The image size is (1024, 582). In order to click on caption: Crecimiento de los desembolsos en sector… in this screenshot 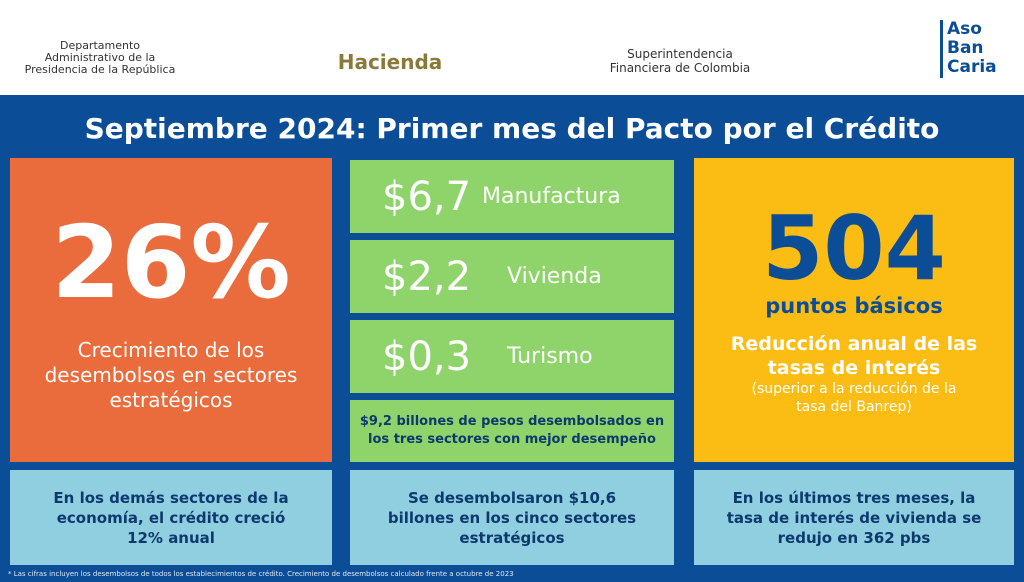, I will do `click(171, 375)`.